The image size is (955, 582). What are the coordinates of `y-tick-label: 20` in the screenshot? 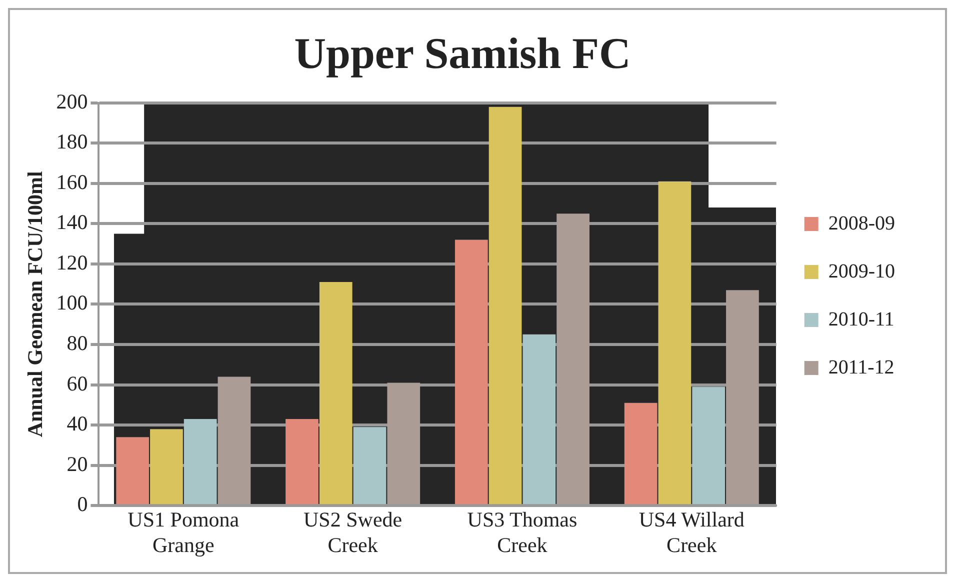 It's located at (77, 464).